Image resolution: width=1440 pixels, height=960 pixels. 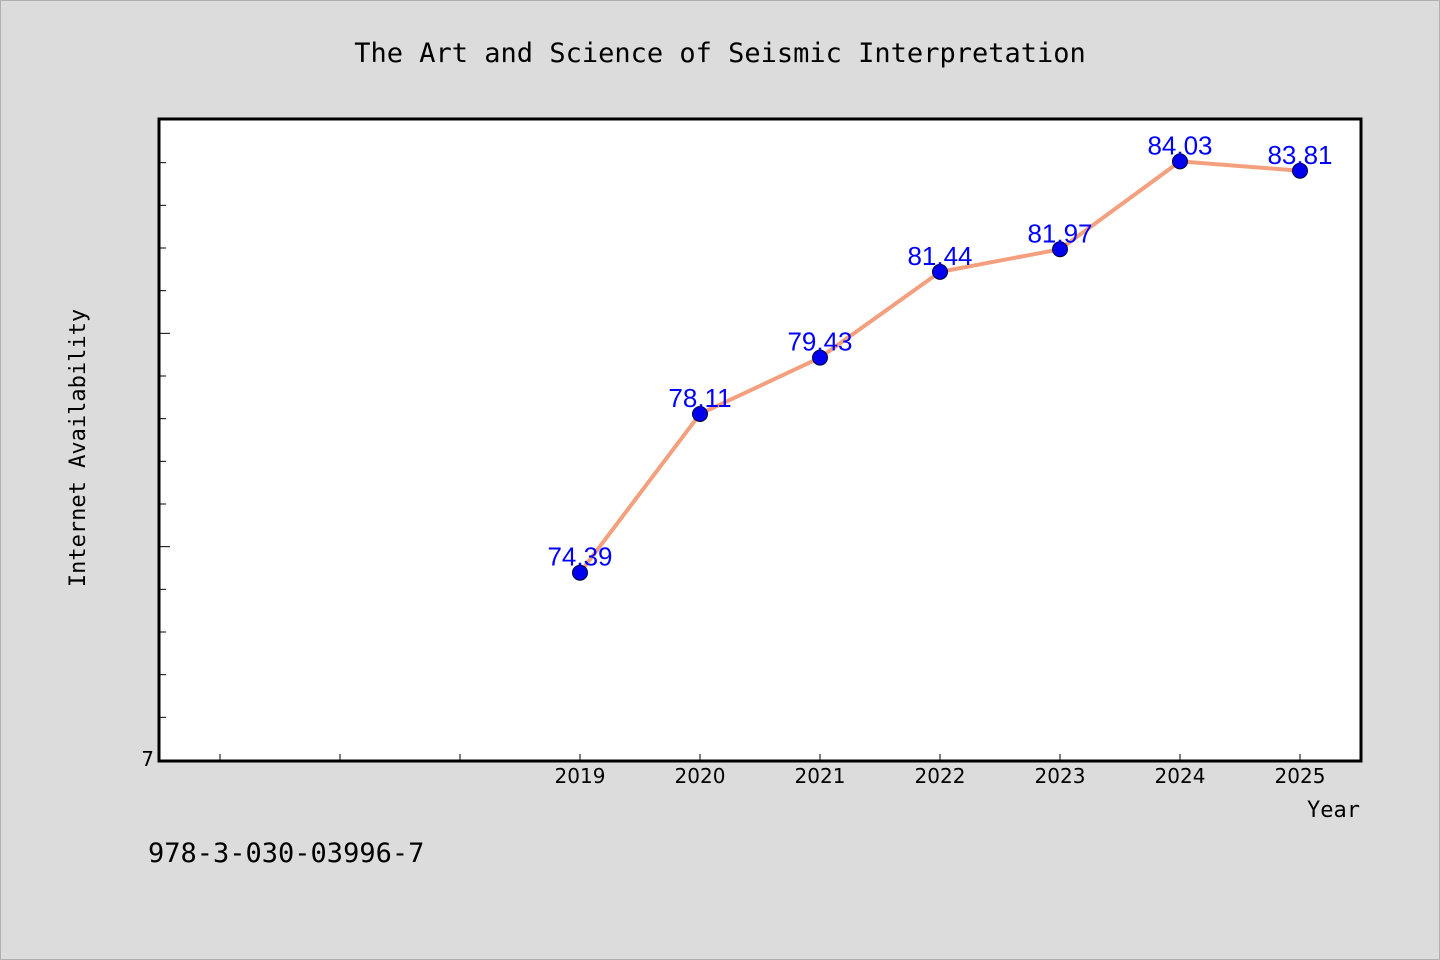 What do you see at coordinates (155, 445) in the screenshot?
I see `y-axis: 7` at bounding box center [155, 445].